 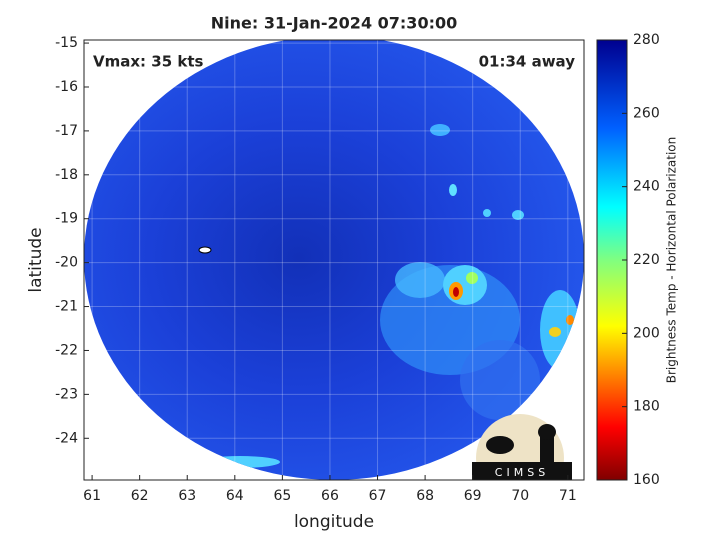 I want to click on y-tick-label: -21, so click(x=66, y=307).